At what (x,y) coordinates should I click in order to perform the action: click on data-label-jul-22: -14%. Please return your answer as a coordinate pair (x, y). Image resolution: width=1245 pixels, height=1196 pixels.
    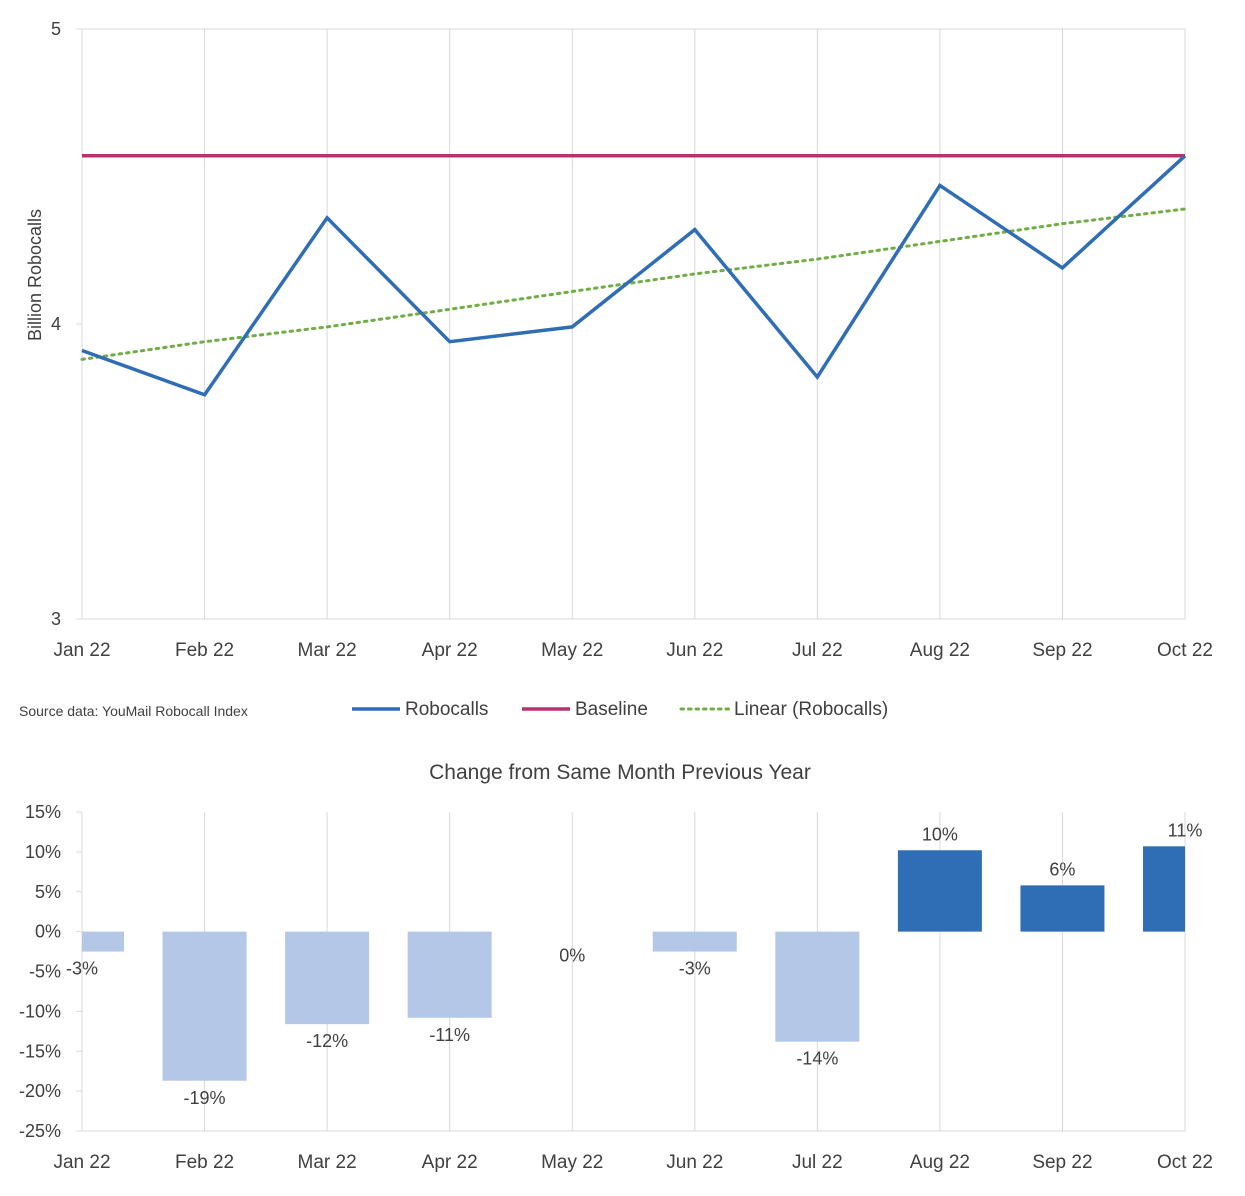
    Looking at the image, I should click on (817, 1059).